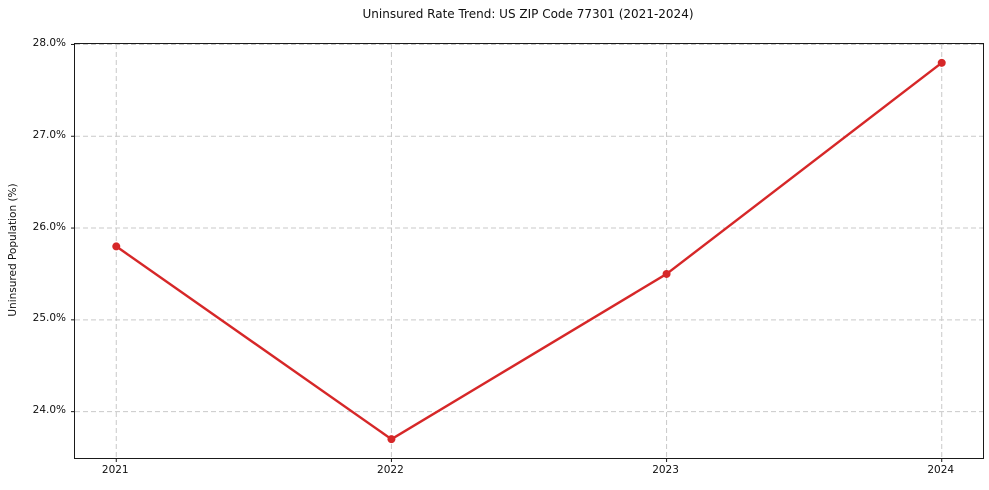 This screenshot has width=989, height=490. What do you see at coordinates (49, 134) in the screenshot?
I see `y-tick-label: 27.0%` at bounding box center [49, 134].